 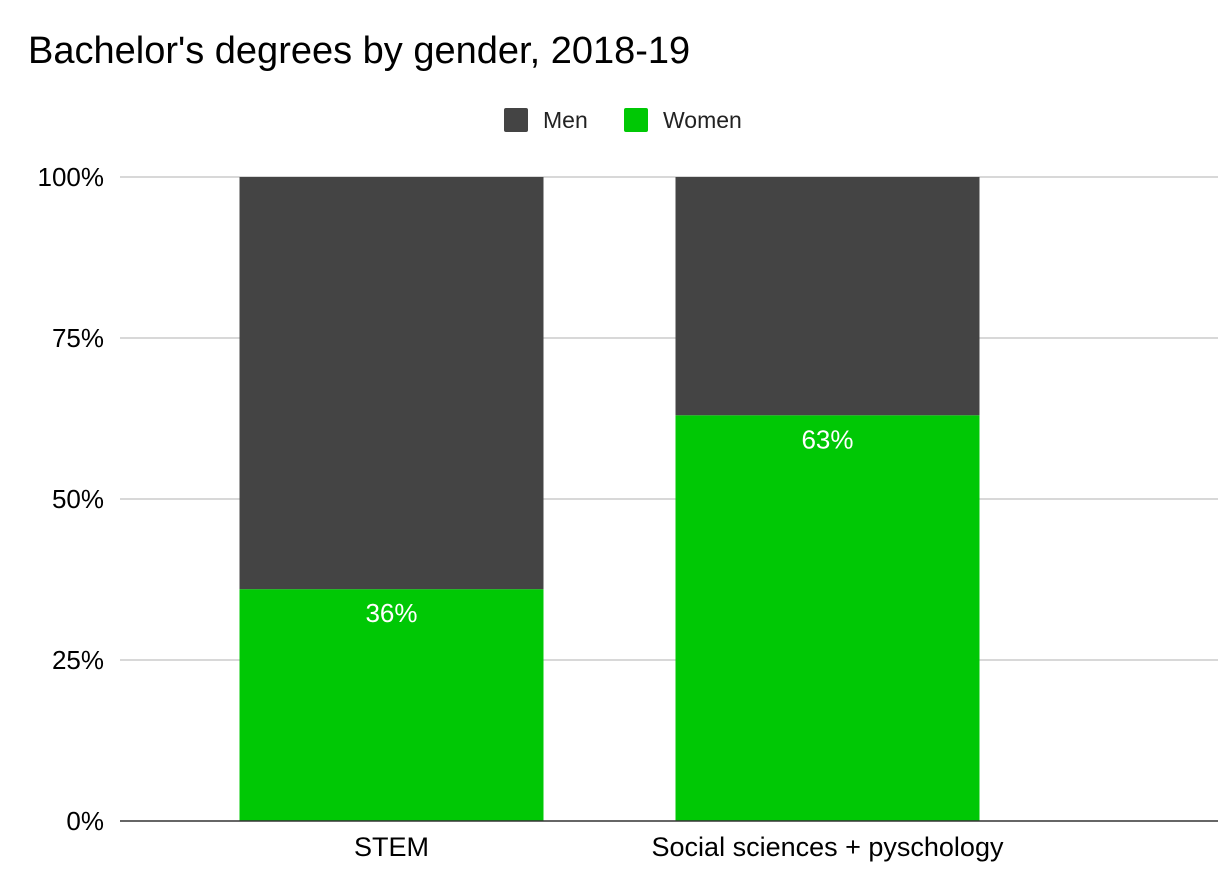 What do you see at coordinates (828, 847) in the screenshot?
I see `x-tick-label: Social sciences + pyschology` at bounding box center [828, 847].